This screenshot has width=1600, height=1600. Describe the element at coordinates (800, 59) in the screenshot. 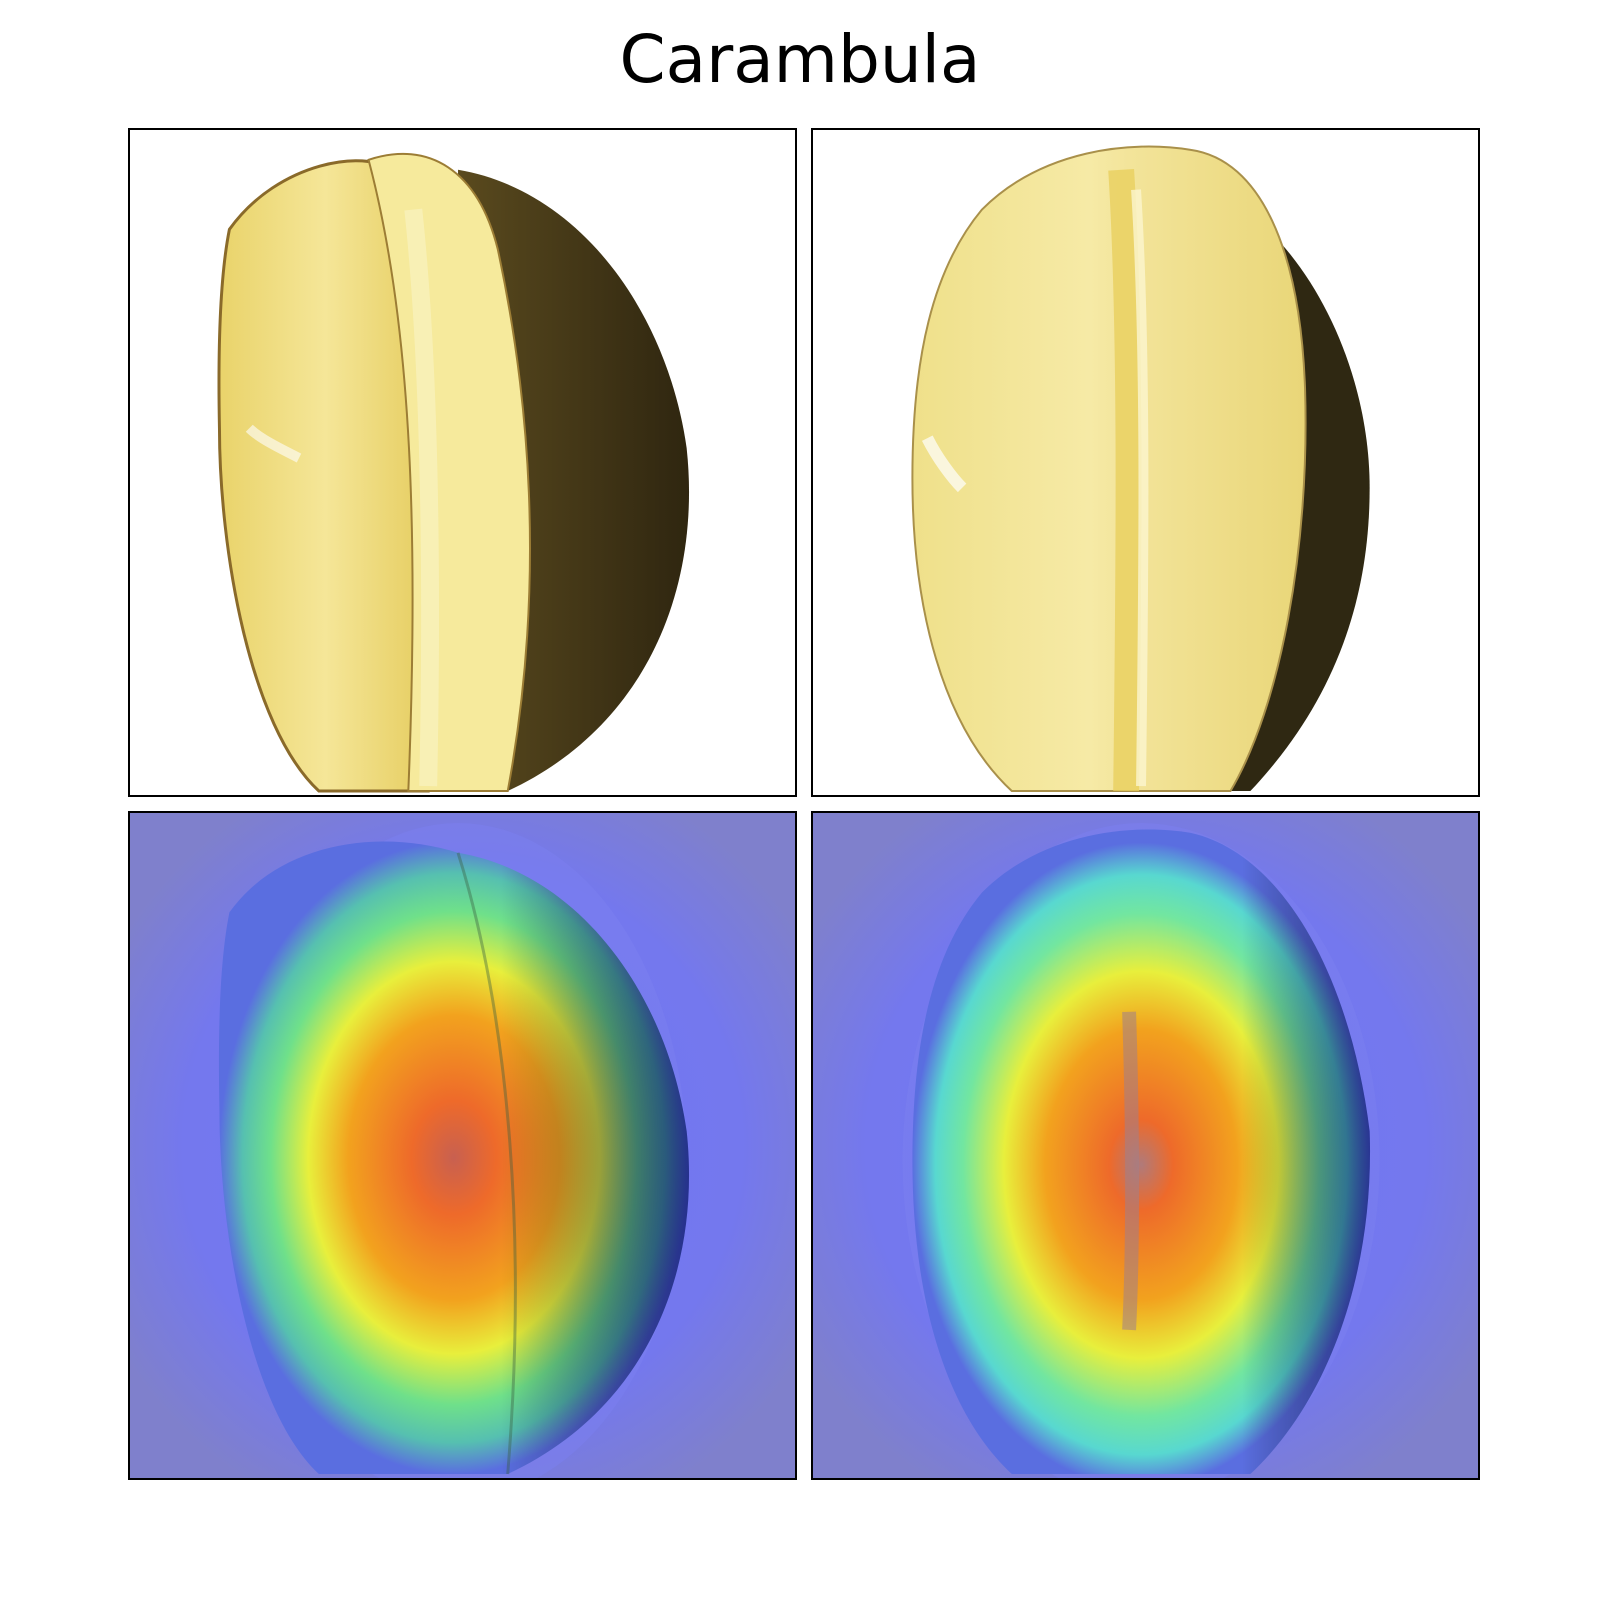

I see `figure-title: Carambula` at that location.